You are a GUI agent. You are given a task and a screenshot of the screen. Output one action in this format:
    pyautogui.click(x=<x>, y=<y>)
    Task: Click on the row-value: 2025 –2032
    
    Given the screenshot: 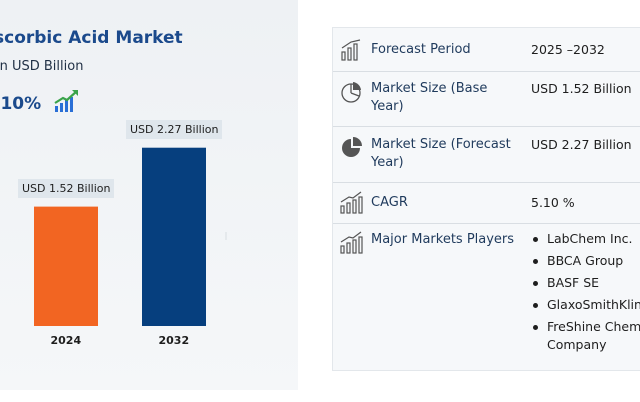 What is the action you would take?
    pyautogui.click(x=568, y=49)
    